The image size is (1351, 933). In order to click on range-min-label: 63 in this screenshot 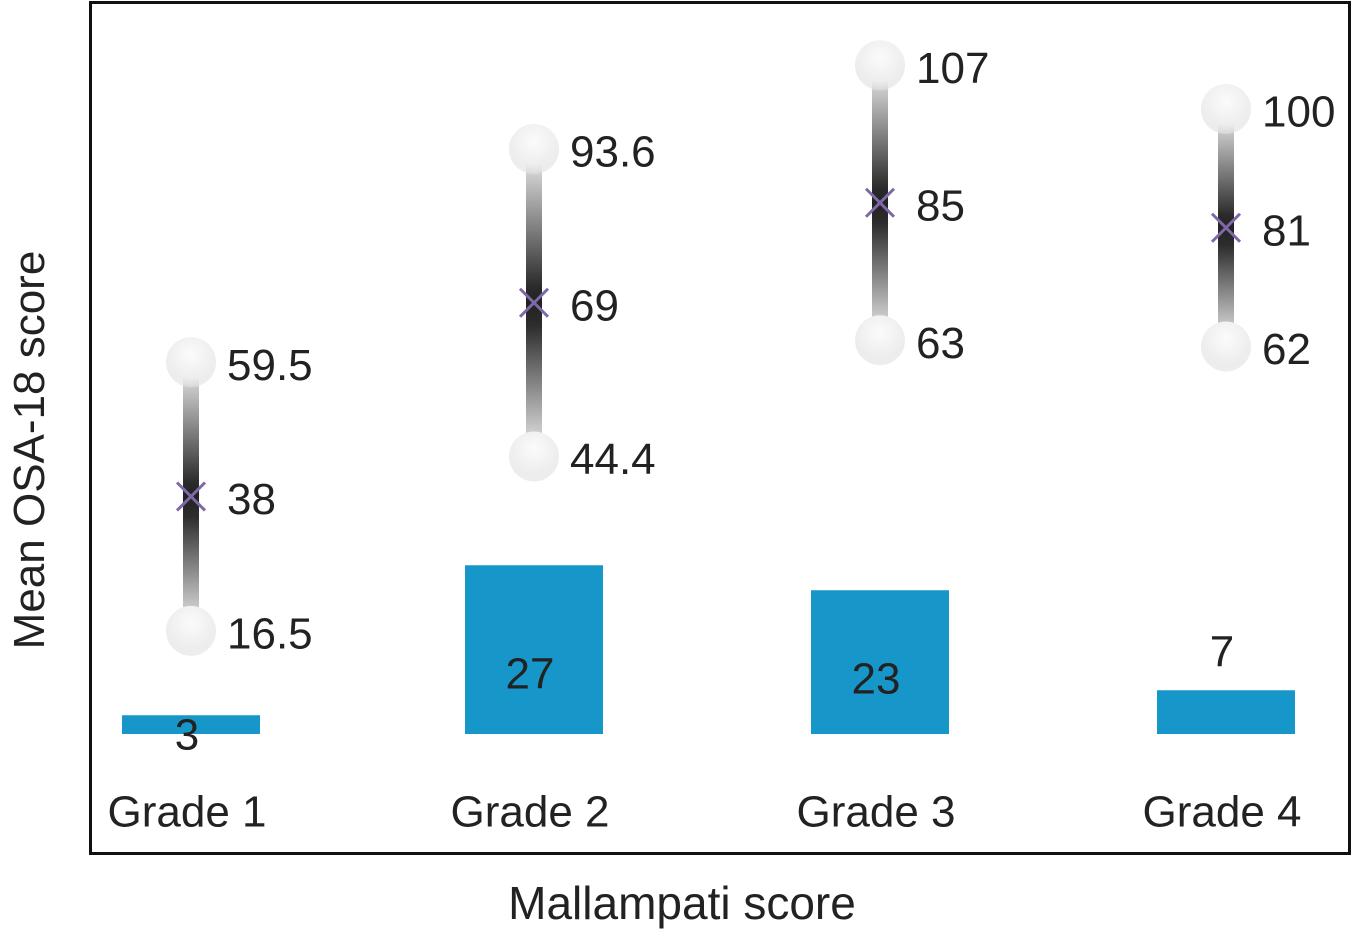, I will do `click(940, 343)`.